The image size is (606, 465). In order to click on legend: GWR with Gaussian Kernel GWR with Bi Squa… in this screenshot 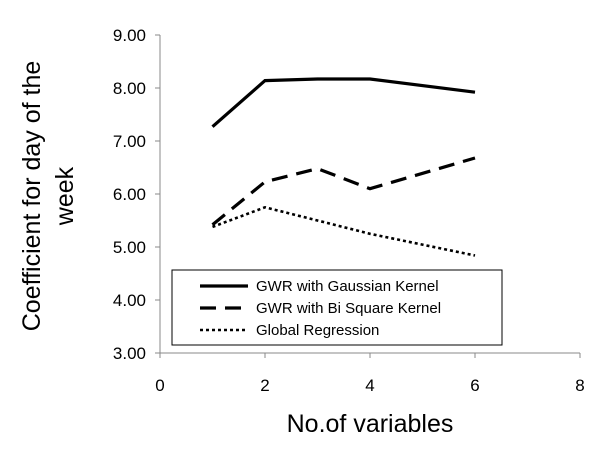, I will do `click(337, 307)`.